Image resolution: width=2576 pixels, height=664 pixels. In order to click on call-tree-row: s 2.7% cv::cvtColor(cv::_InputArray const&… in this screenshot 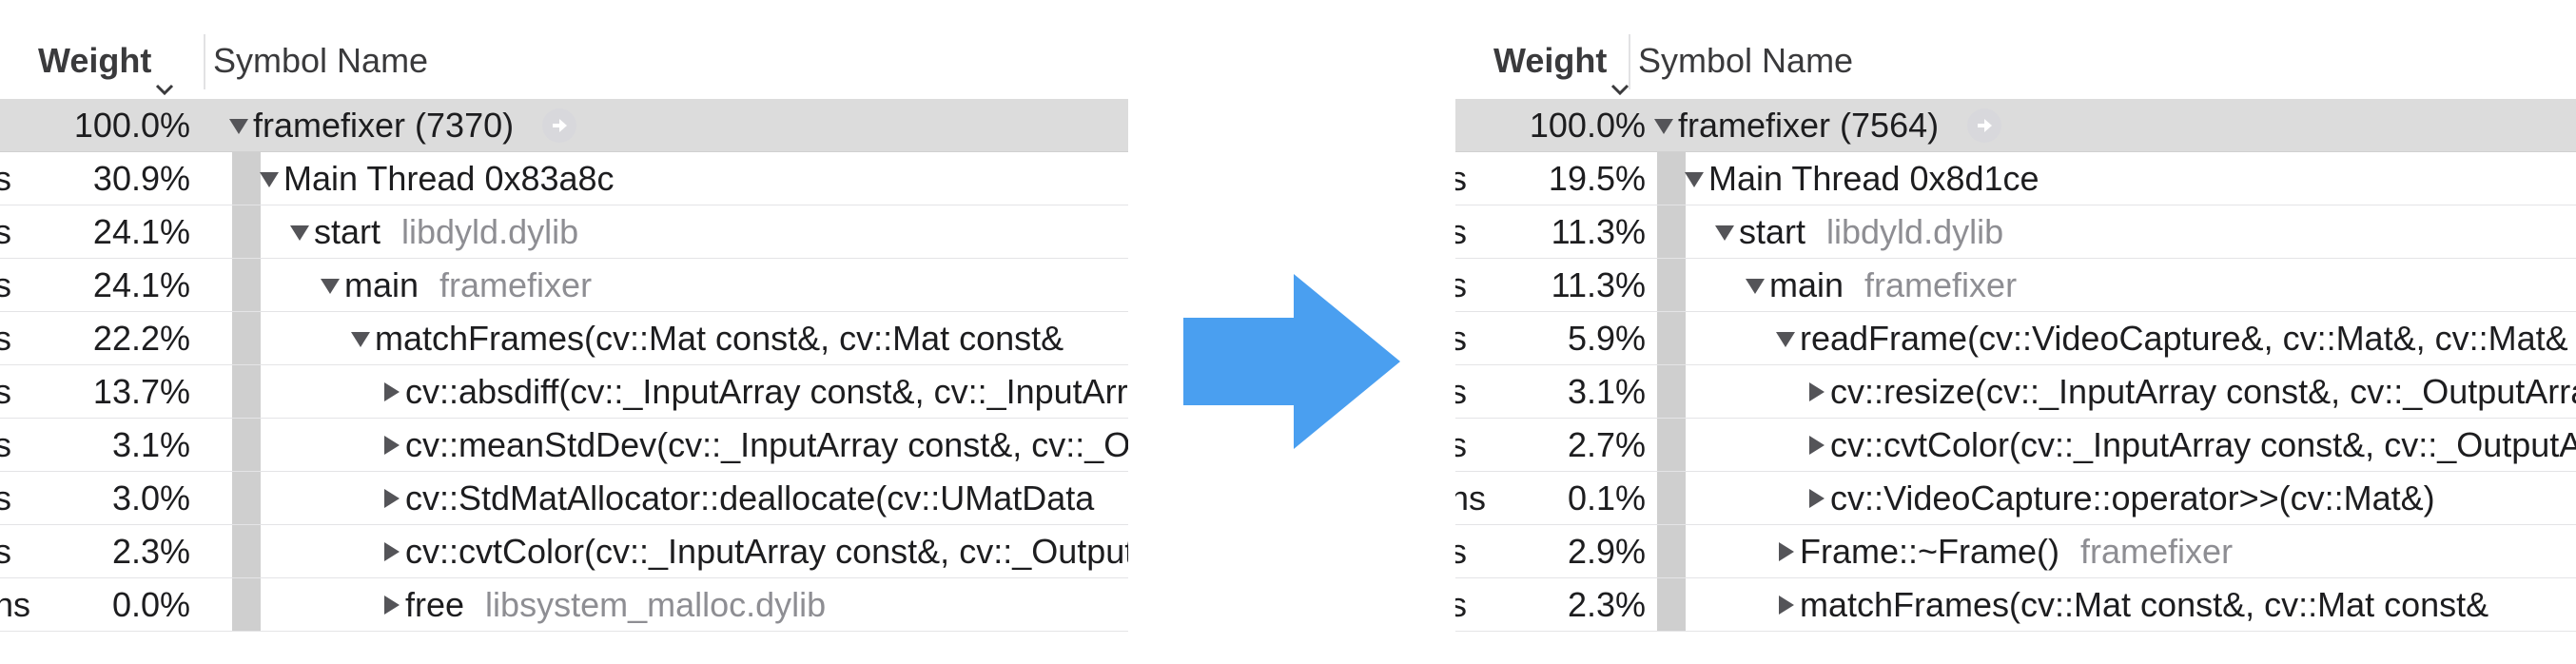, I will do `click(2016, 445)`.